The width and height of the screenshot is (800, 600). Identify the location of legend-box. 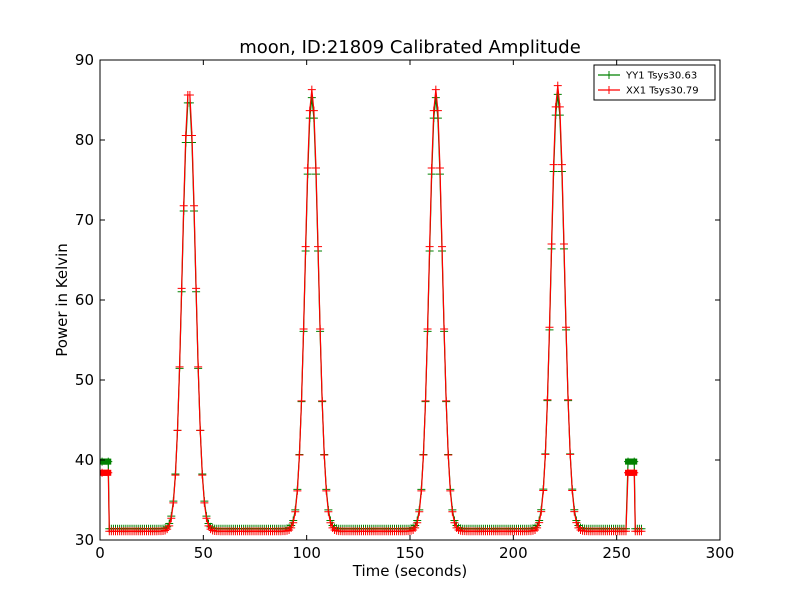
(654, 82).